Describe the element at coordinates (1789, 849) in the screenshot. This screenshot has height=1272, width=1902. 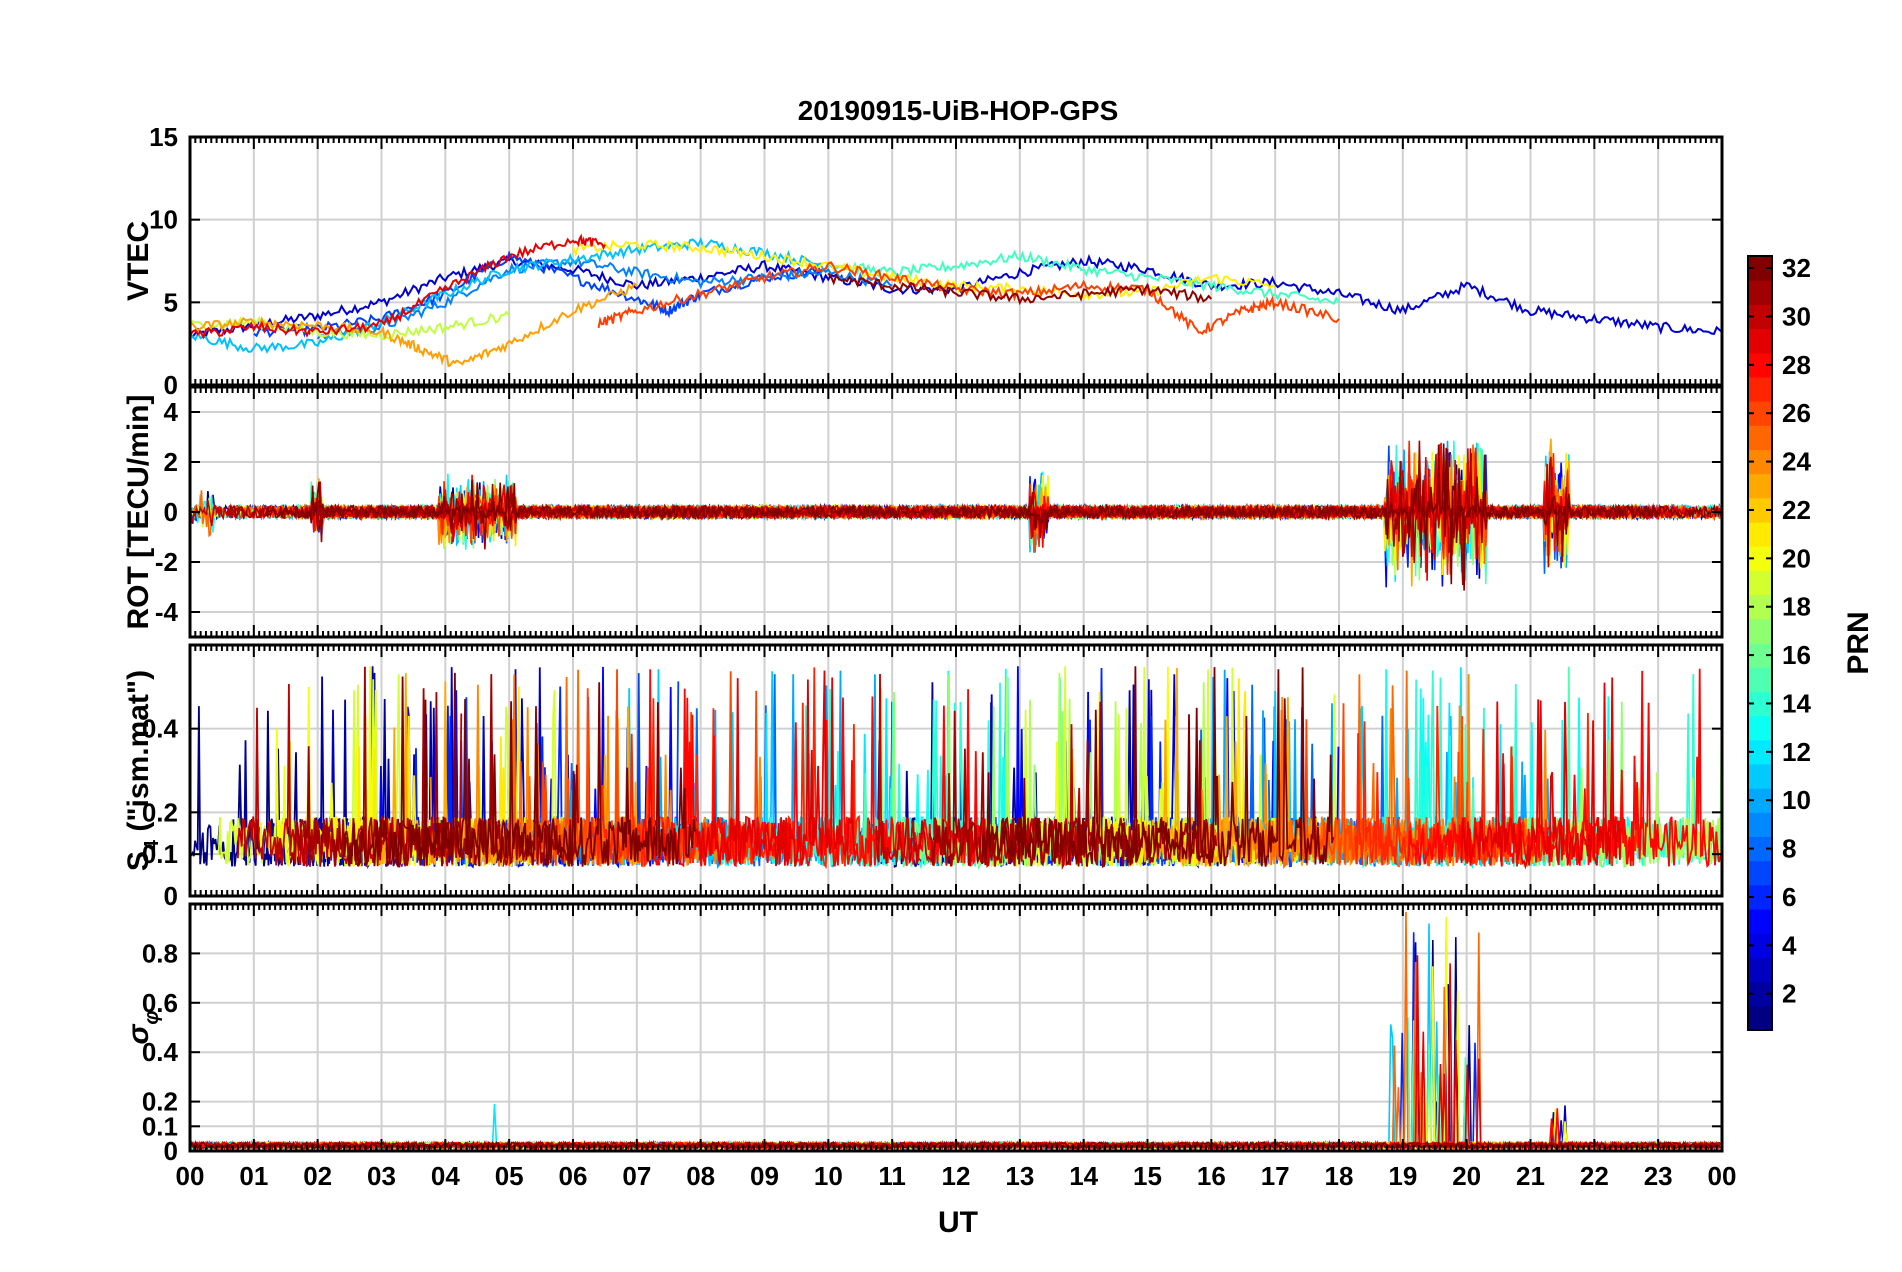
I see `colorbar-tick-label: 8` at that location.